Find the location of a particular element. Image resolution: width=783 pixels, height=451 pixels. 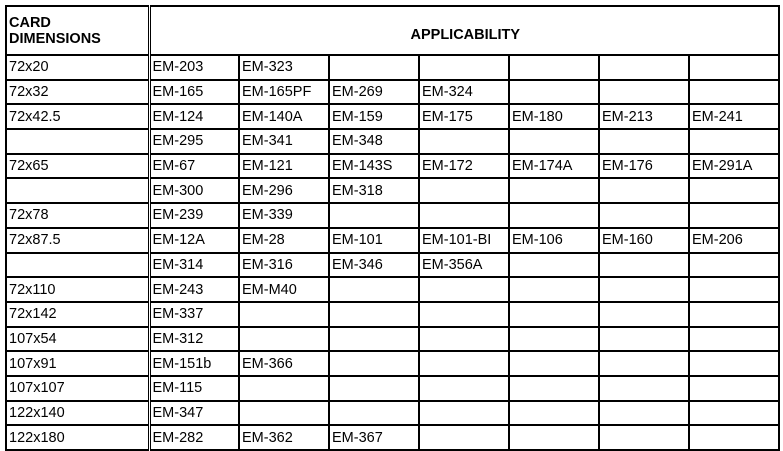

dimension-cell: 72x110 is located at coordinates (78, 289).